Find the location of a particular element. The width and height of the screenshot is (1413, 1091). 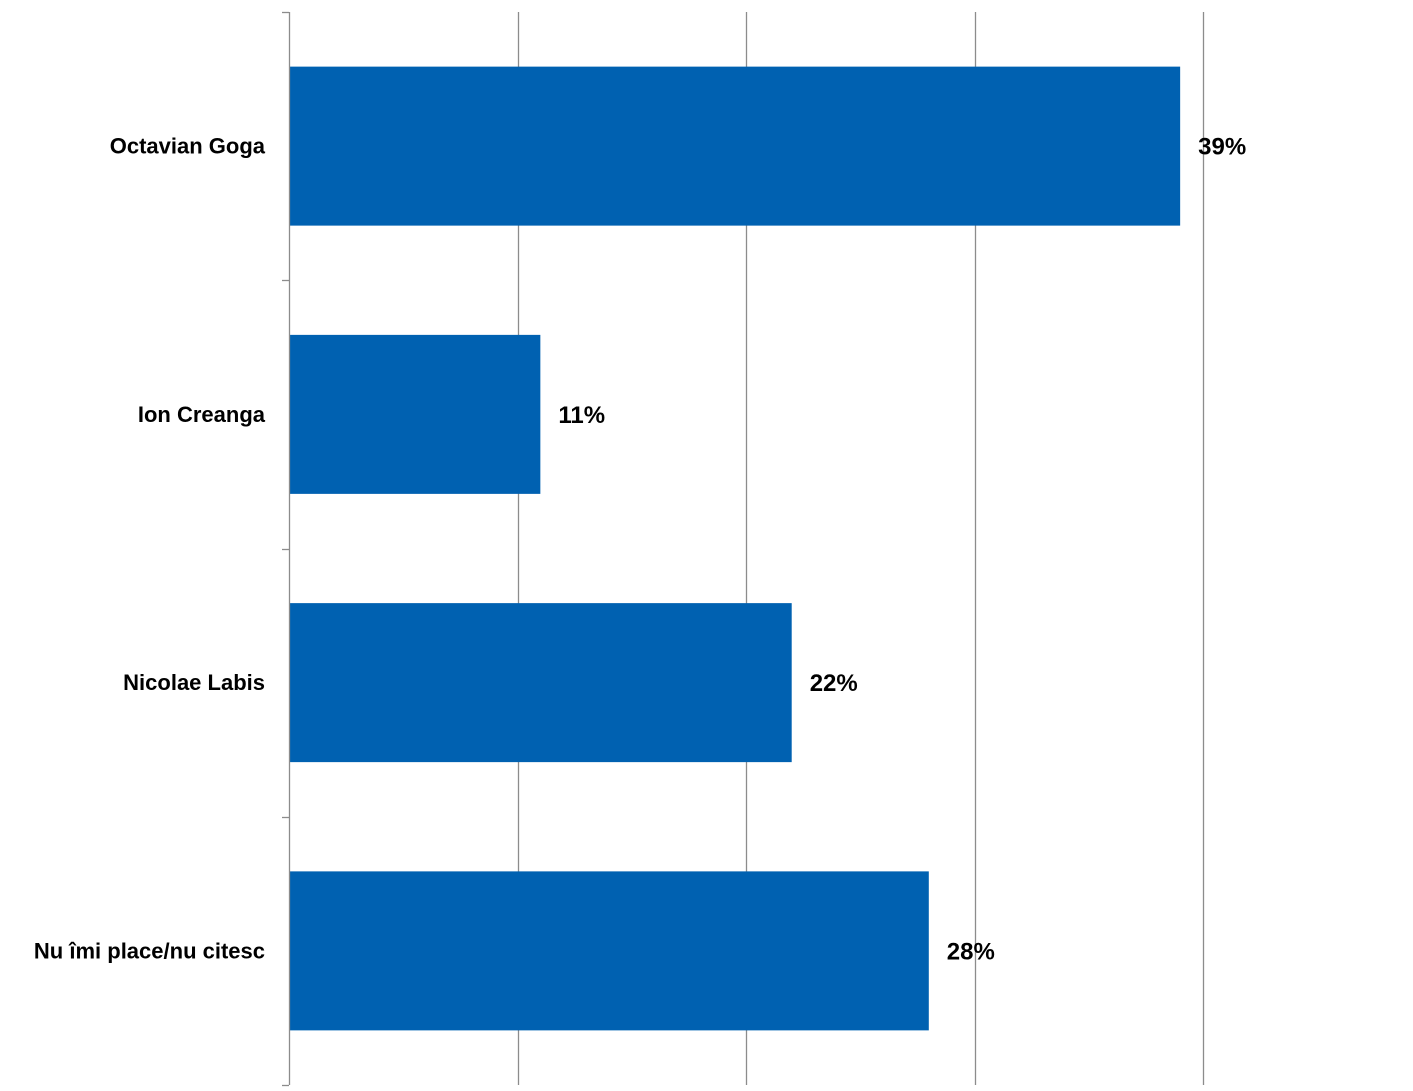

category-label: Ion Creanga is located at coordinates (202, 414).